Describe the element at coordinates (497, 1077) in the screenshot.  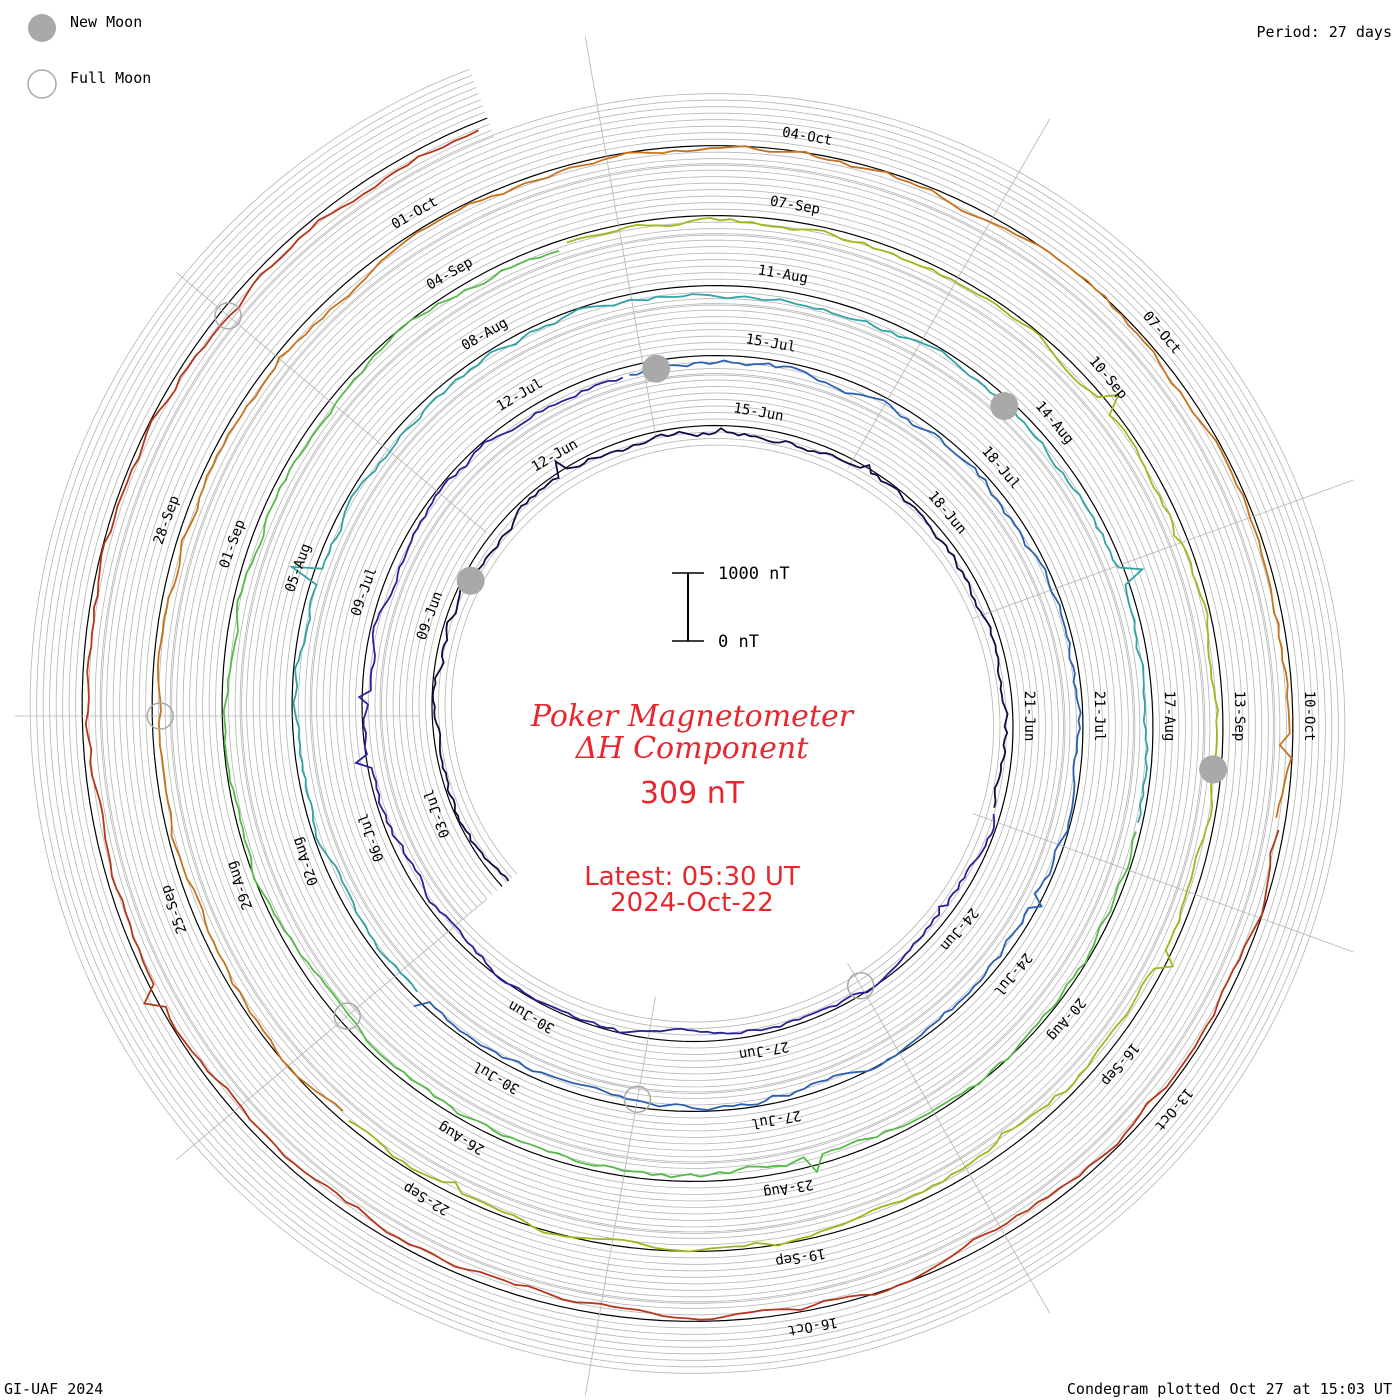
I see `date-label: 30-Jul` at that location.